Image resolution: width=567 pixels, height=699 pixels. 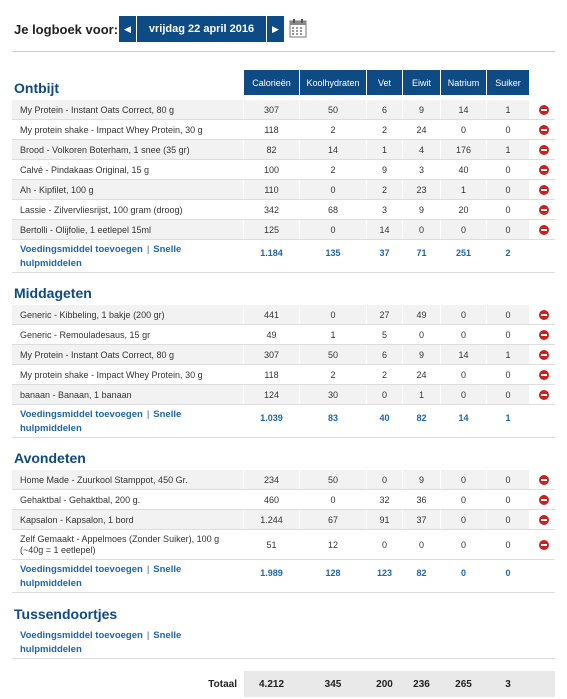 I want to click on current-date: vrijdag 22 april 2016, so click(x=201, y=29).